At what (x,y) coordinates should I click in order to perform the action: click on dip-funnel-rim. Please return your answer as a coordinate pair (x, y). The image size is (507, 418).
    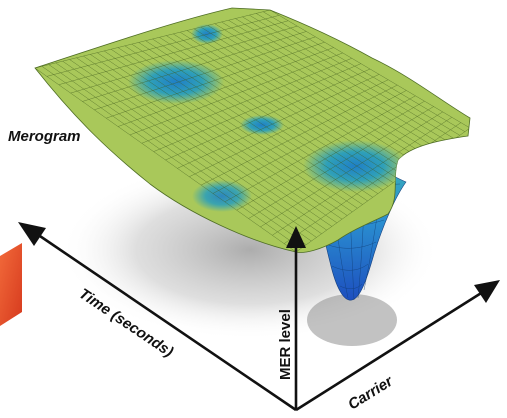
    Looking at the image, I should click on (355, 166).